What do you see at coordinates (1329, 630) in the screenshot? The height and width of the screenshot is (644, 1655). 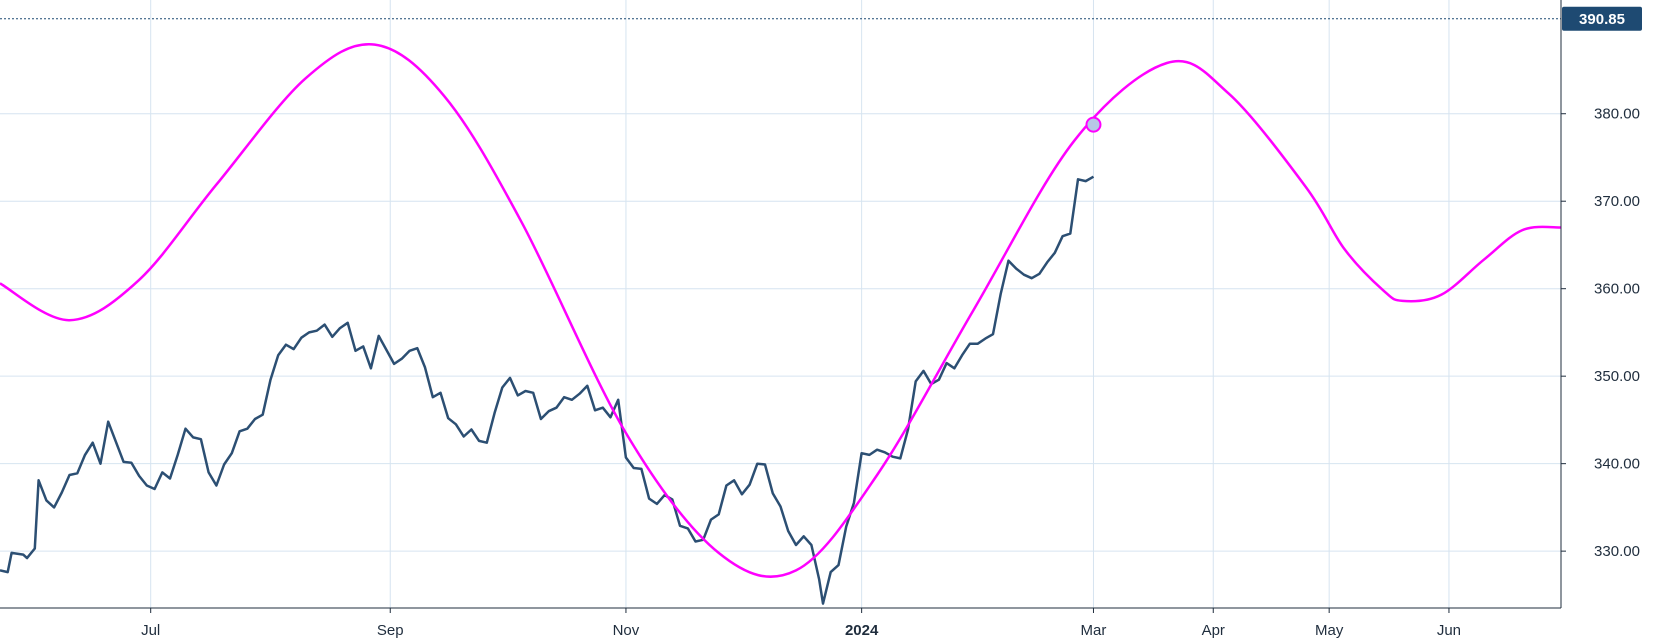 I see `x-tick-label: May` at bounding box center [1329, 630].